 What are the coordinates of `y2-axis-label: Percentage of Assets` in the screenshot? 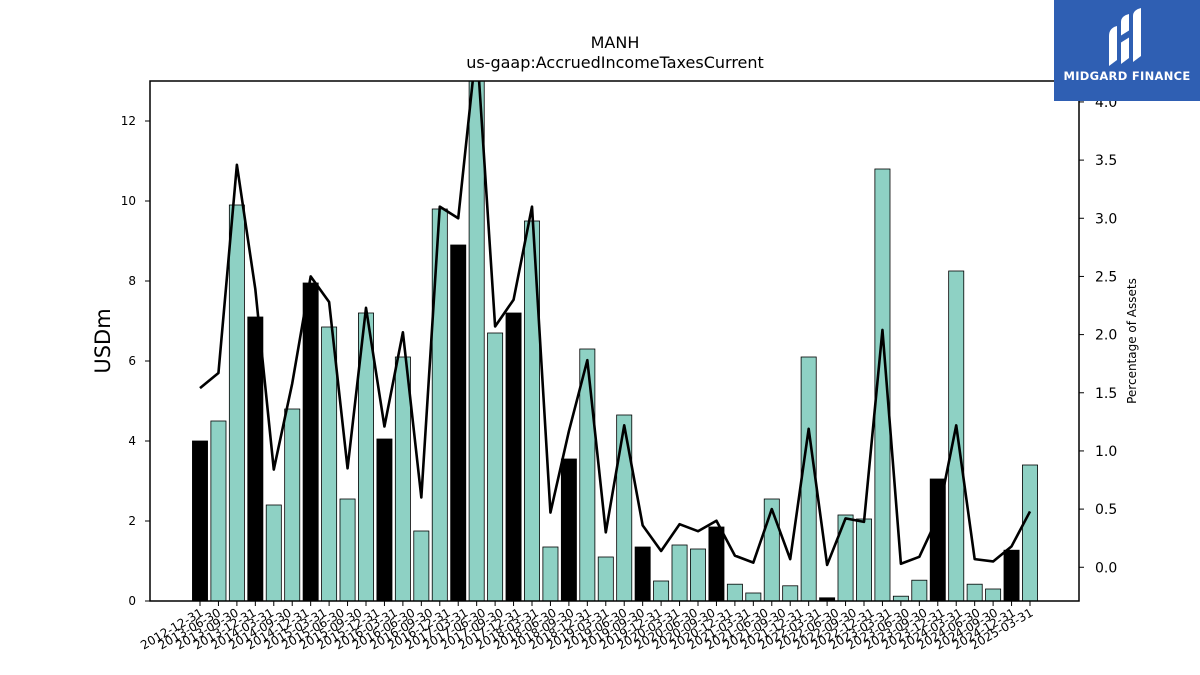 It's located at (1132, 341).